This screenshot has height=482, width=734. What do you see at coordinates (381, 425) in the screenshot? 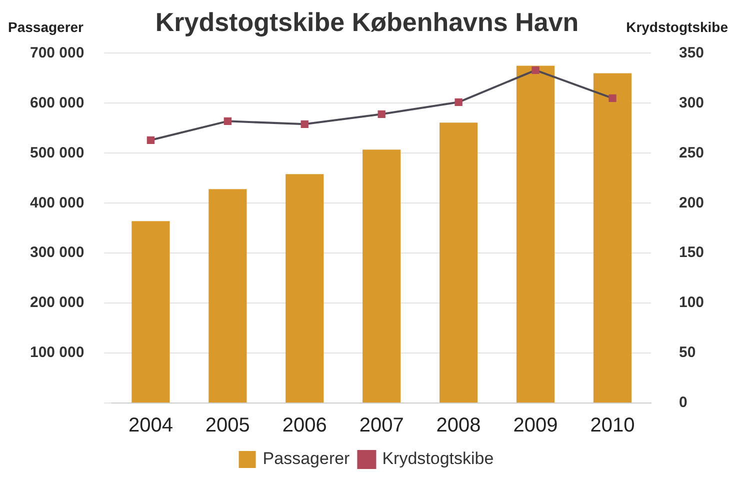
I see `x-tick-label: 2007` at bounding box center [381, 425].